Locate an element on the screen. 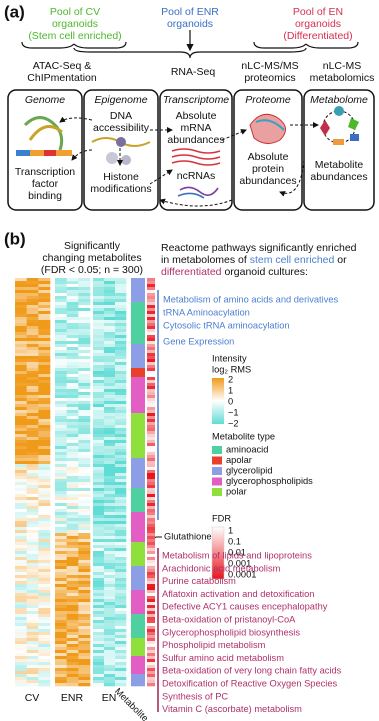 The image size is (379, 721). fdr-label: 0.0001 is located at coordinates (242, 574).